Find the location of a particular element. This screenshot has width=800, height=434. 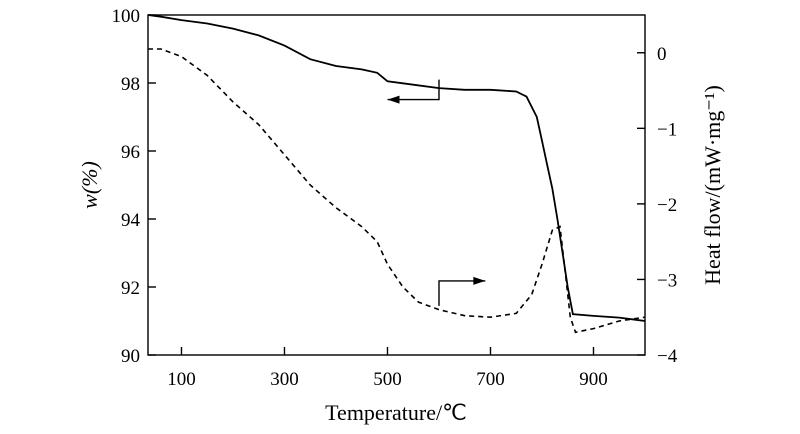

x-tick-label: 100 is located at coordinates (181, 379).